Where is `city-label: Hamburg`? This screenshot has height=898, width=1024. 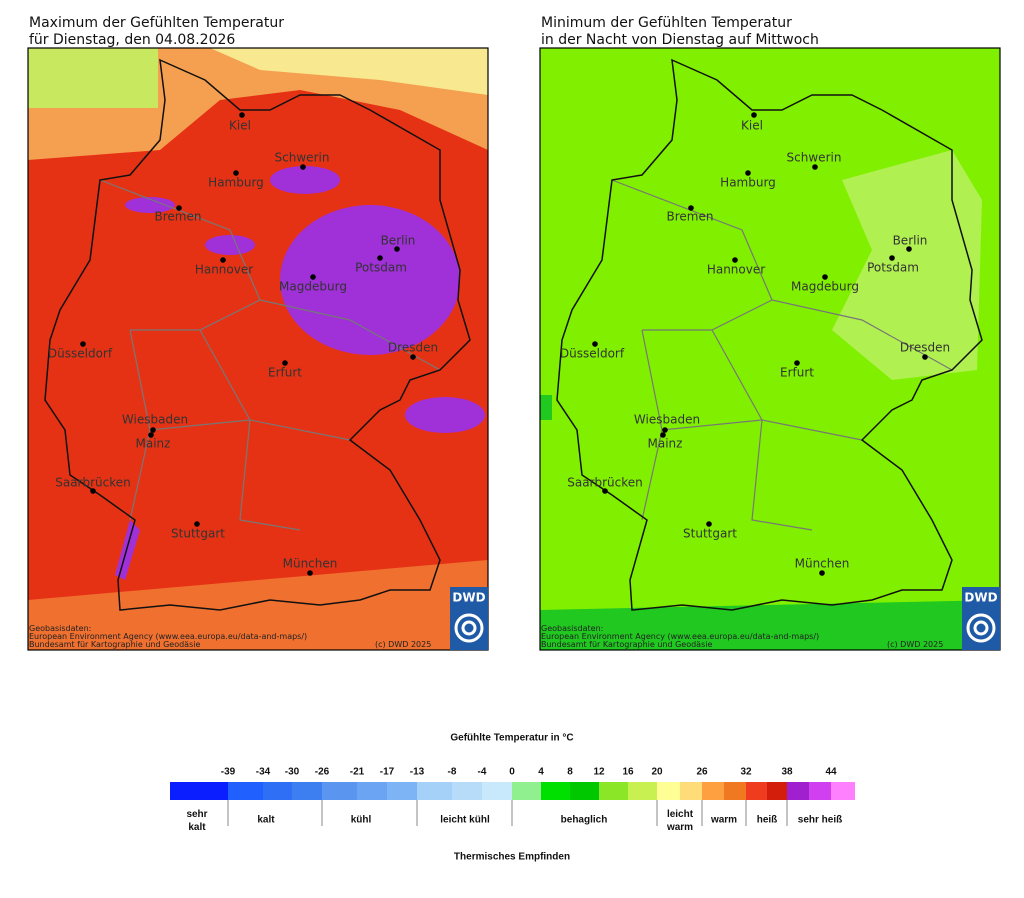 city-label: Hamburg is located at coordinates (236, 183).